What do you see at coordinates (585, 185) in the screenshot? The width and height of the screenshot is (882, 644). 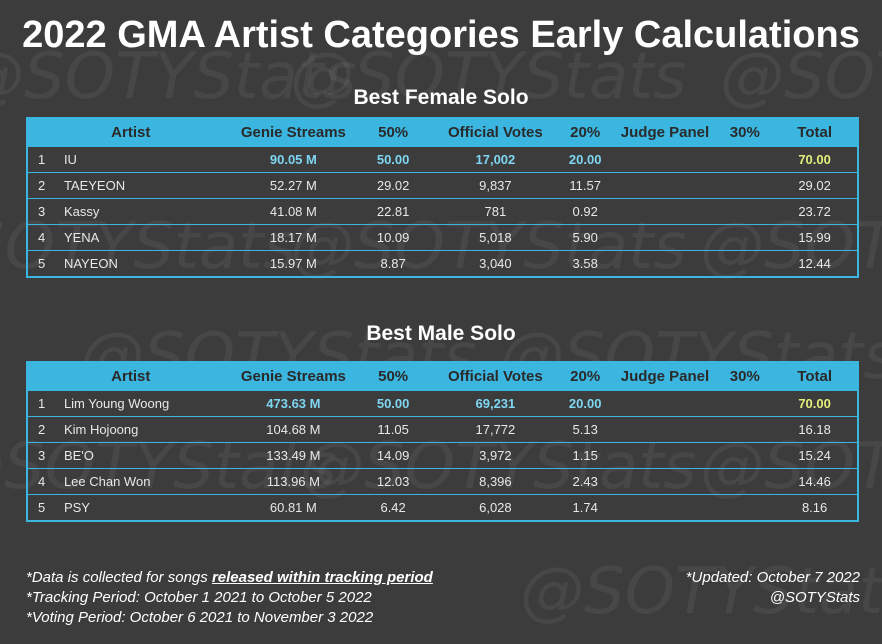 I see `percent-20-cell: 11.57` at bounding box center [585, 185].